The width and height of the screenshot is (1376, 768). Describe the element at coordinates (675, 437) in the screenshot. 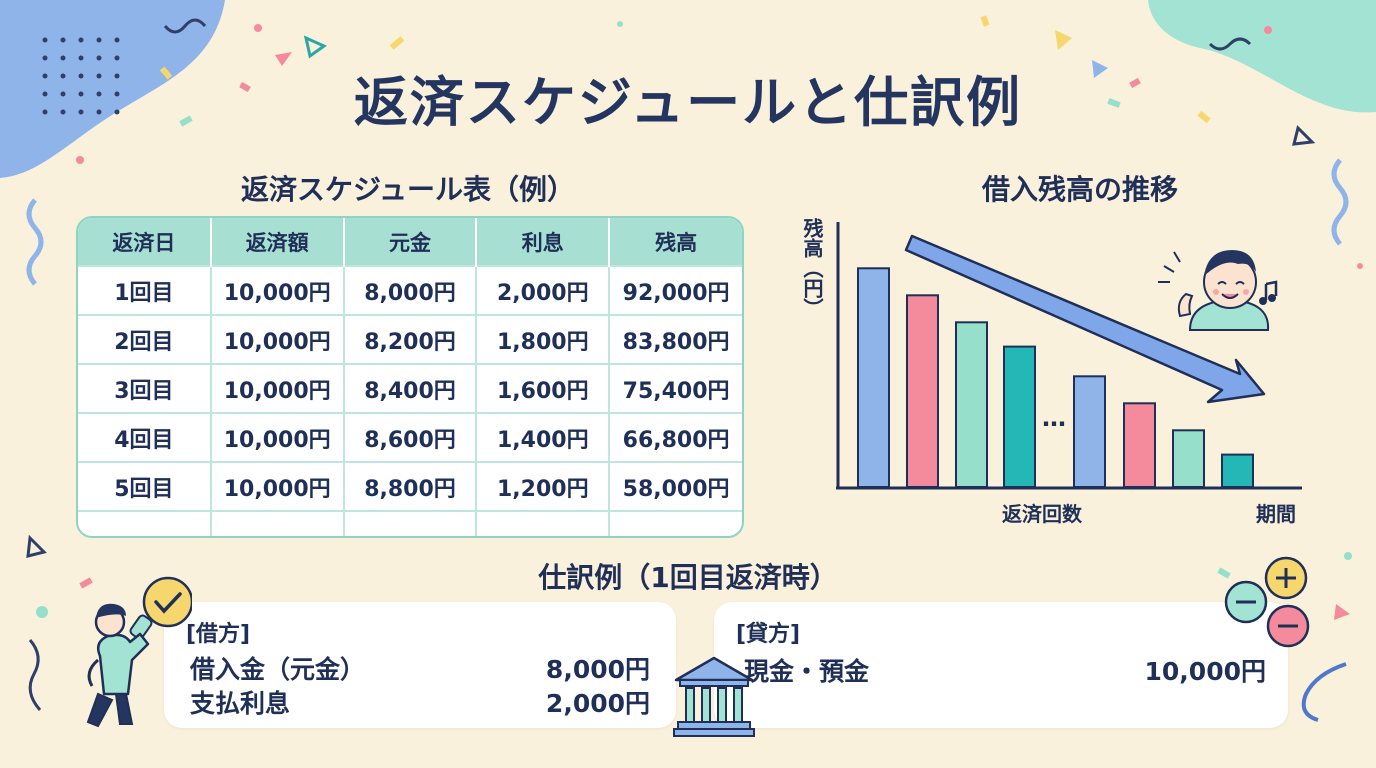

I see `table-cell: 66,800円` at that location.